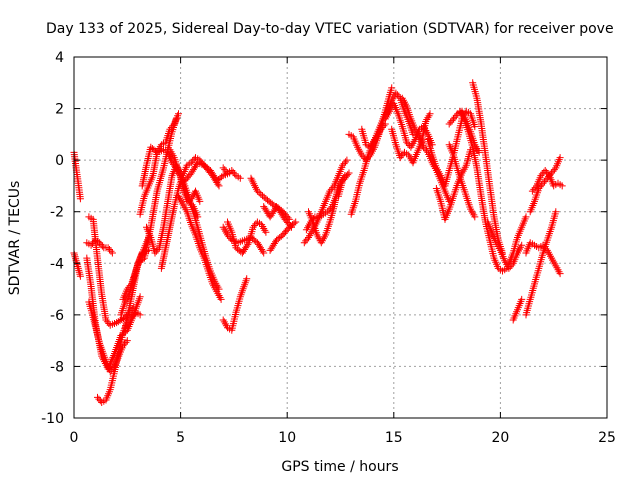  Describe the element at coordinates (607, 438) in the screenshot. I see `x-tick-label: 25` at that location.